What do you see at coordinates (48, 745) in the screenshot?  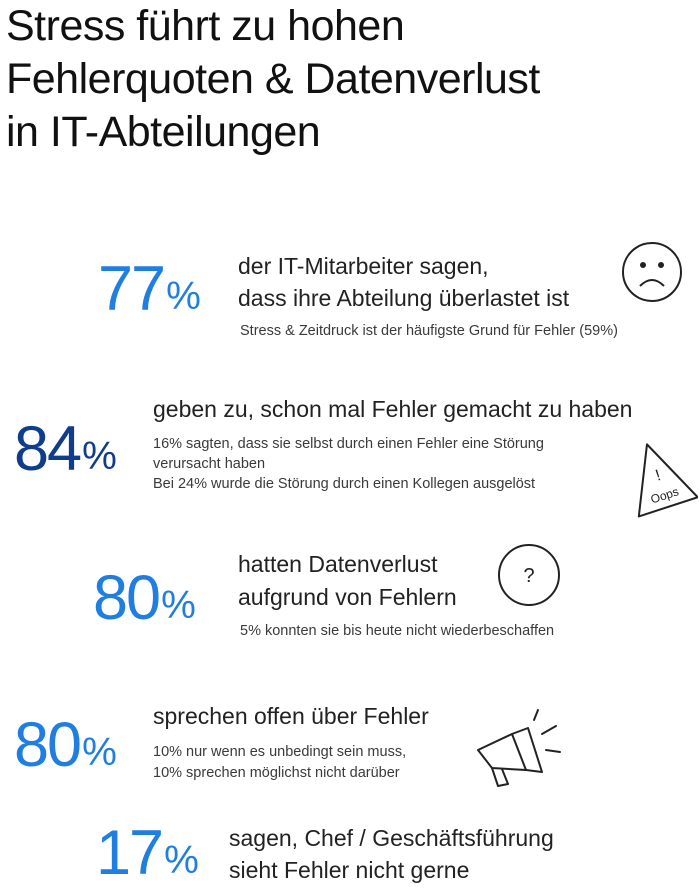 I see `stat-4-number: 80` at bounding box center [48, 745].